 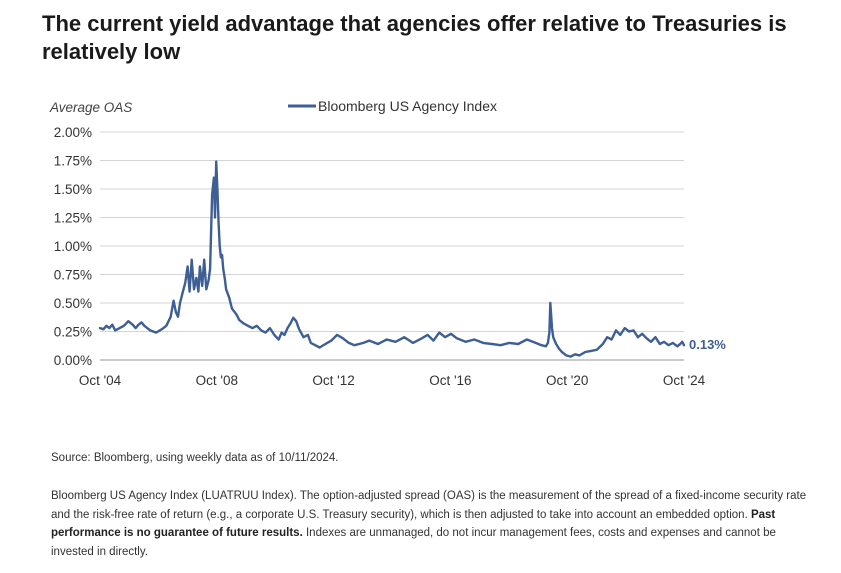 What do you see at coordinates (73, 303) in the screenshot?
I see `y-tick-label: 0.50%` at bounding box center [73, 303].